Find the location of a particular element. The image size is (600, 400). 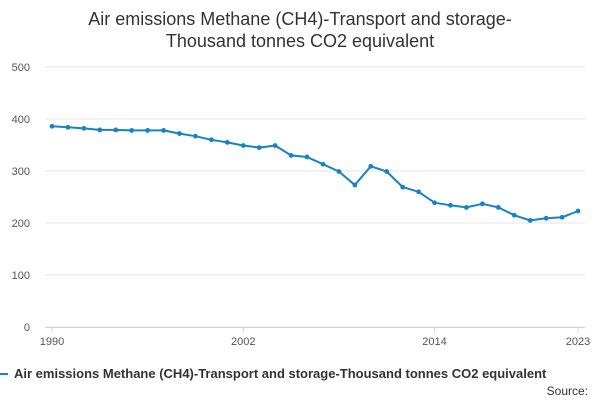

x-tick-label: 1990 is located at coordinates (52, 342).